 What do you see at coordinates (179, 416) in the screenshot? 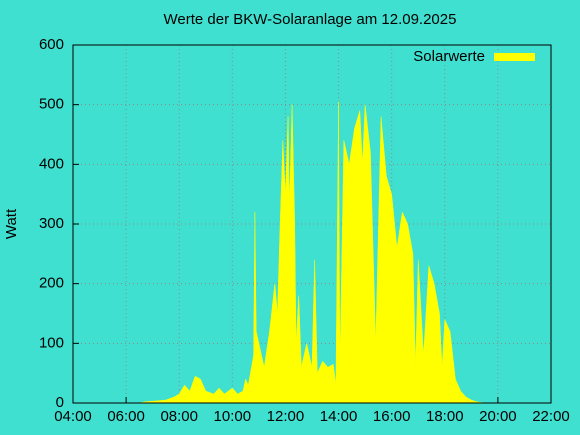
I see `x-tick-label: 08:00` at bounding box center [179, 416].